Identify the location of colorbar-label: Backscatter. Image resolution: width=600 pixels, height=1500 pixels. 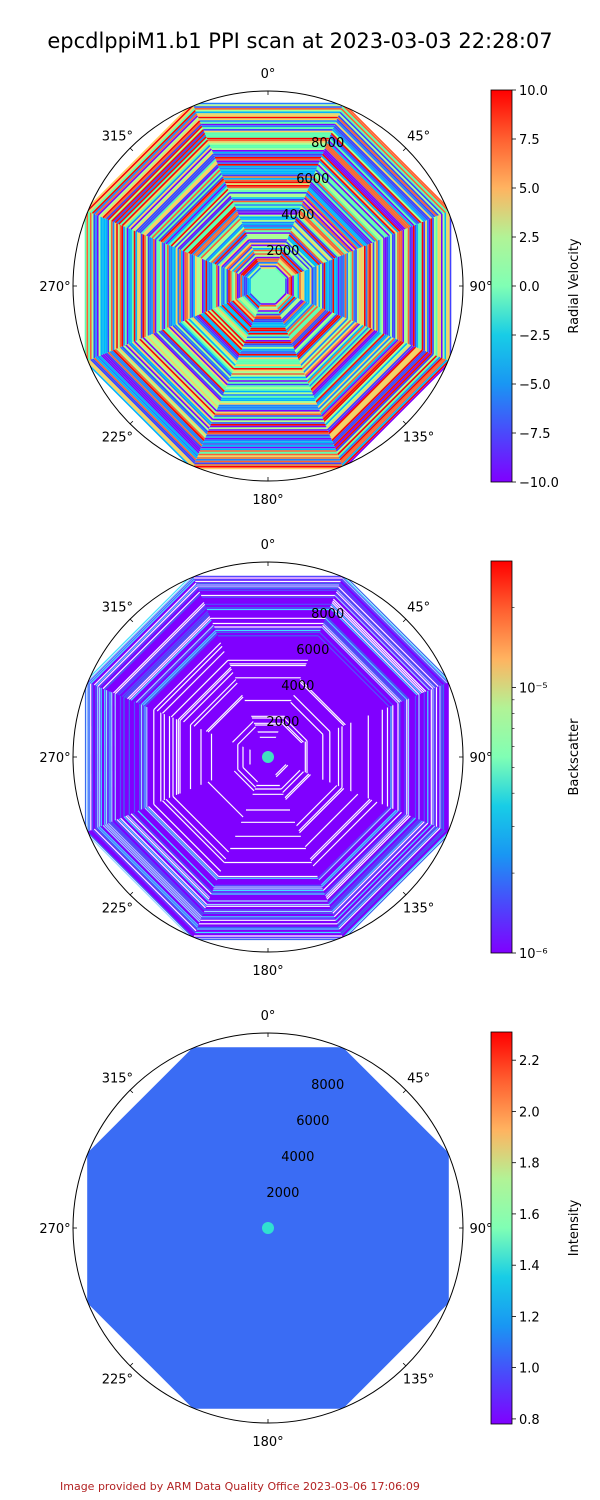
(574, 757).